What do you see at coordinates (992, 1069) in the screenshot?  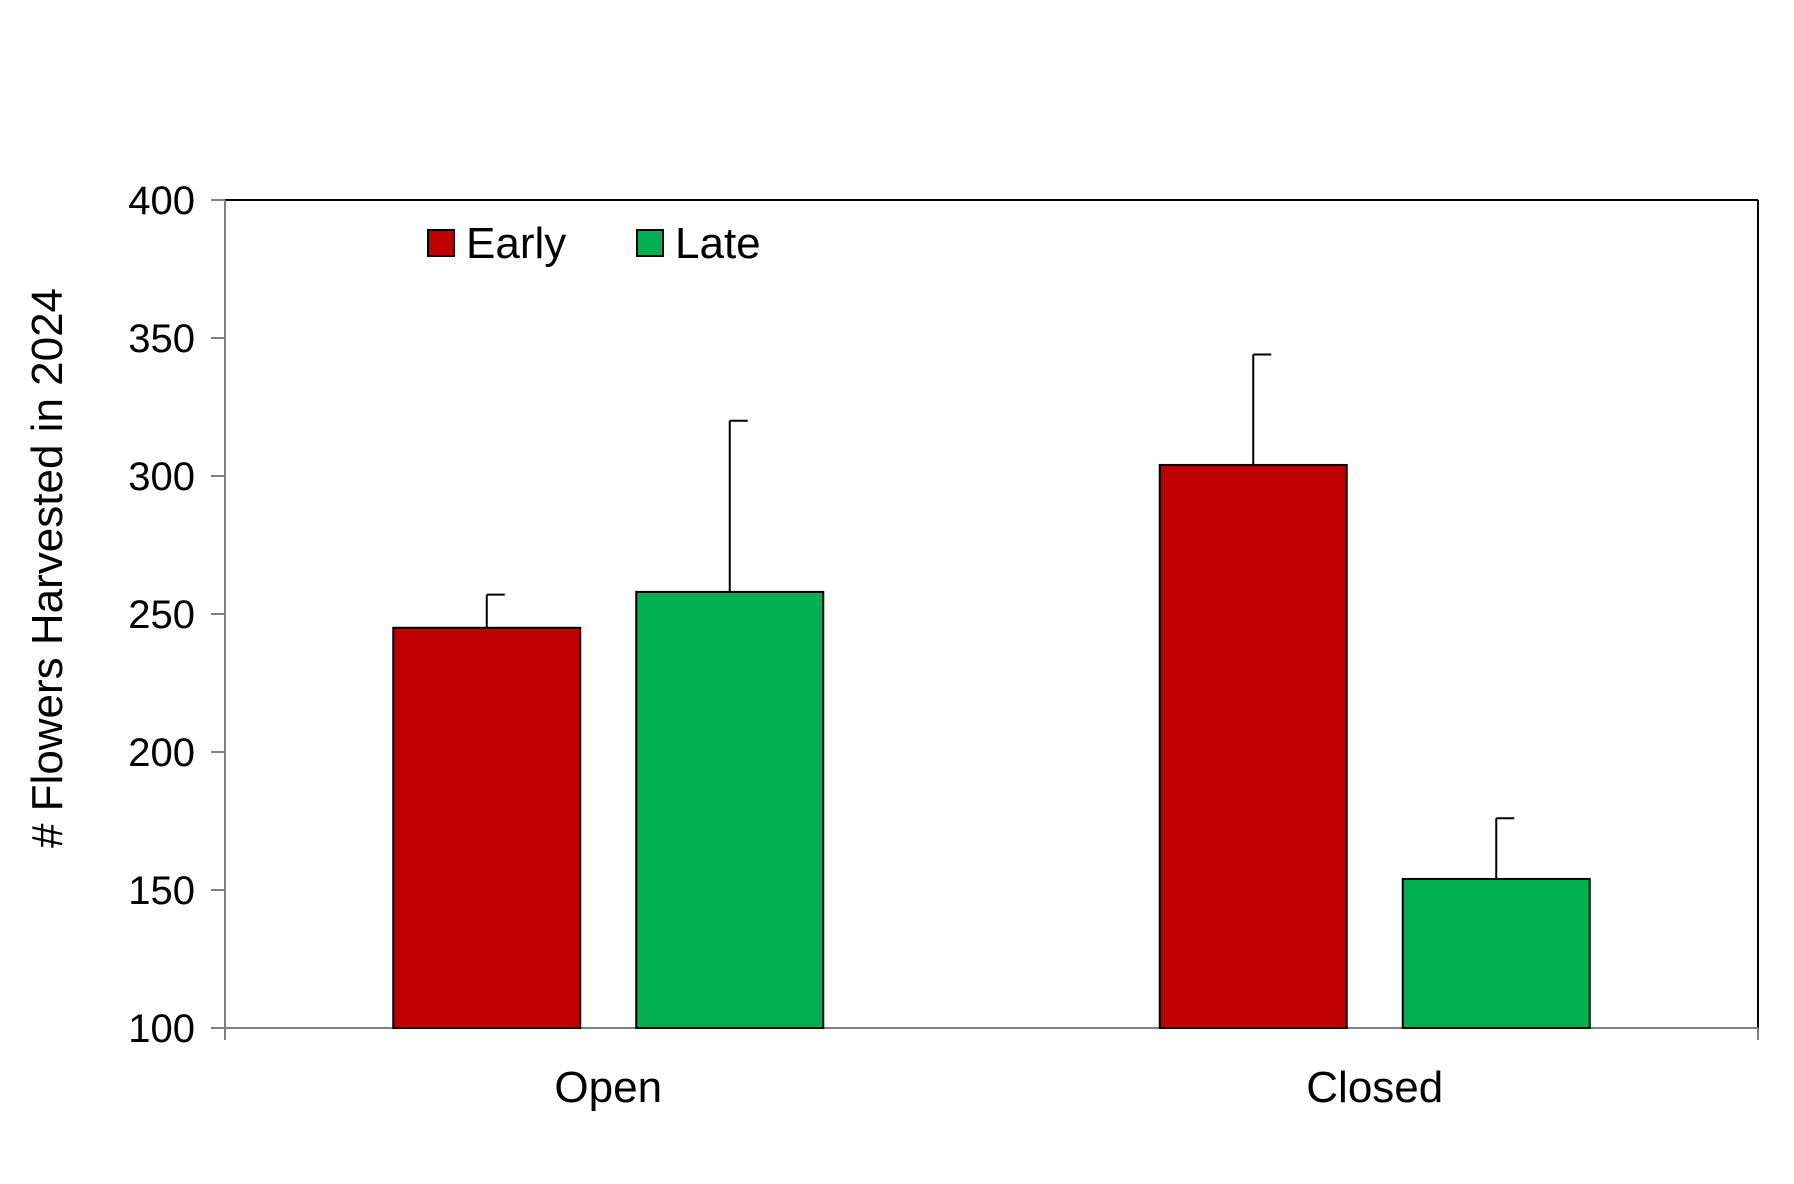 I see `x-axis: Open Closed` at bounding box center [992, 1069].